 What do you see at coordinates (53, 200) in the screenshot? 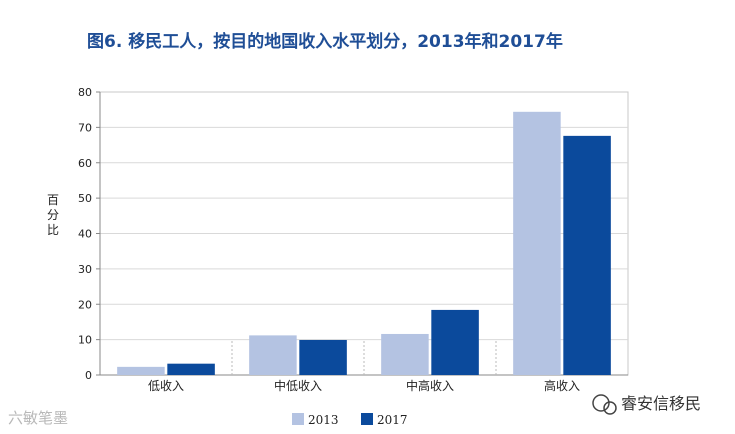
I see `y-axis-label-char: 百` at bounding box center [53, 200].